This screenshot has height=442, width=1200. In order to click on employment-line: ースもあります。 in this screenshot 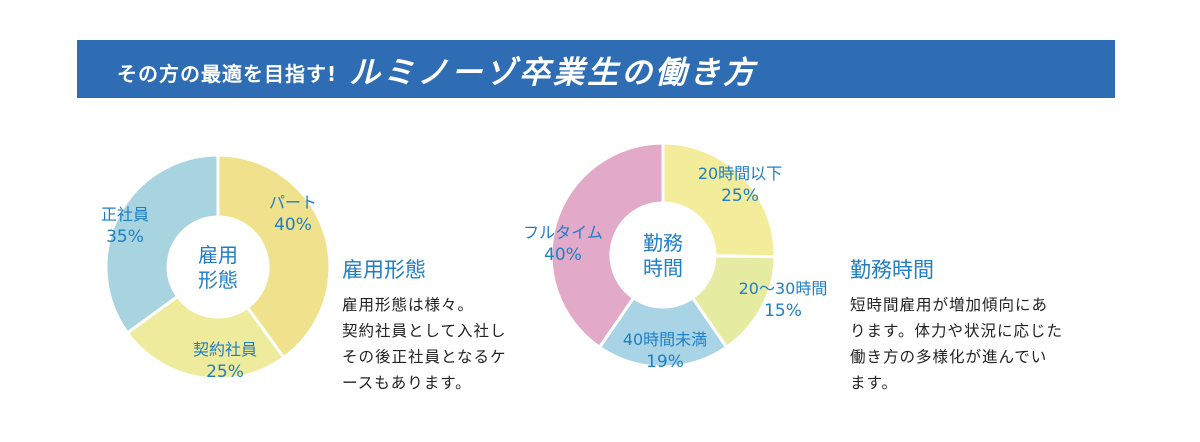, I will do `click(407, 383)`.